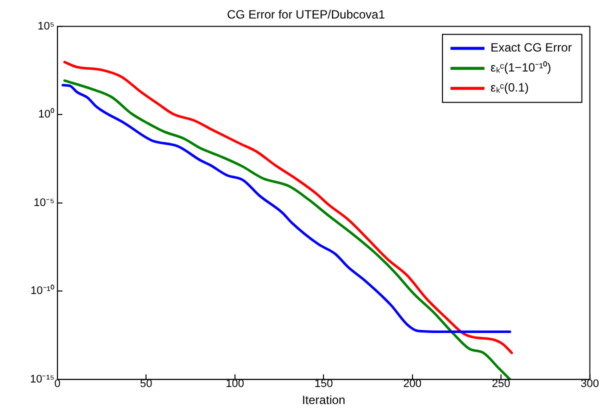 The image size is (610, 416). What do you see at coordinates (306, 15) in the screenshot?
I see `chart-title: CG Error for UTEP/Dubcova1` at bounding box center [306, 15].